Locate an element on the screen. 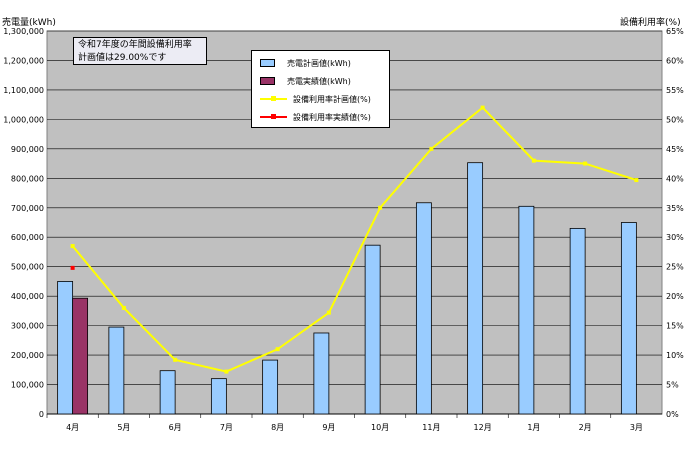 Image resolution: width=700 pixels, height=449 pixels. left-tick-label: 900,000 is located at coordinates (27, 149).